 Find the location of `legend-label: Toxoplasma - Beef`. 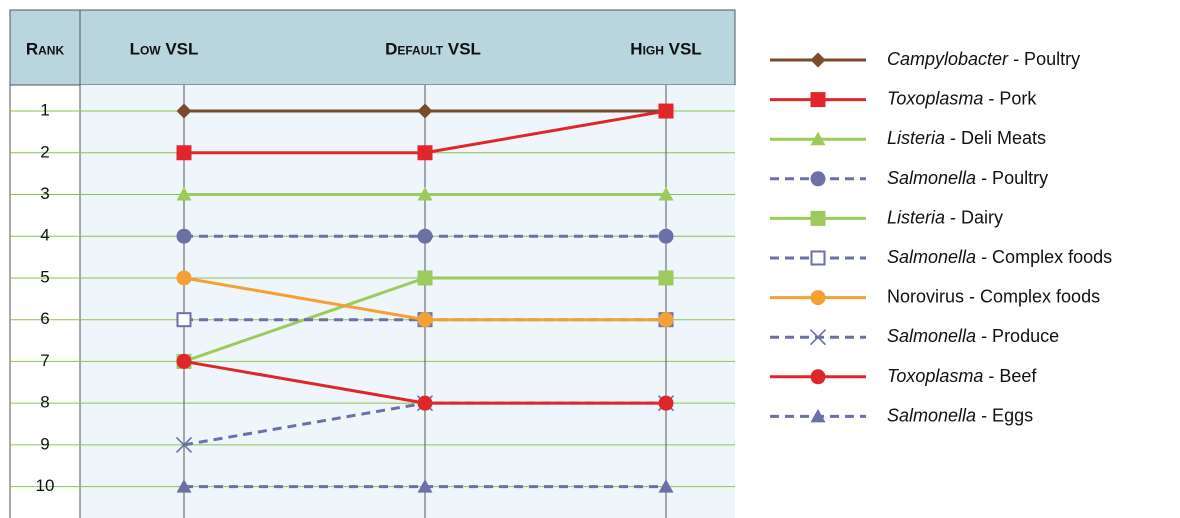

legend-label: Toxoplasma - Beef is located at coordinates (962, 376).